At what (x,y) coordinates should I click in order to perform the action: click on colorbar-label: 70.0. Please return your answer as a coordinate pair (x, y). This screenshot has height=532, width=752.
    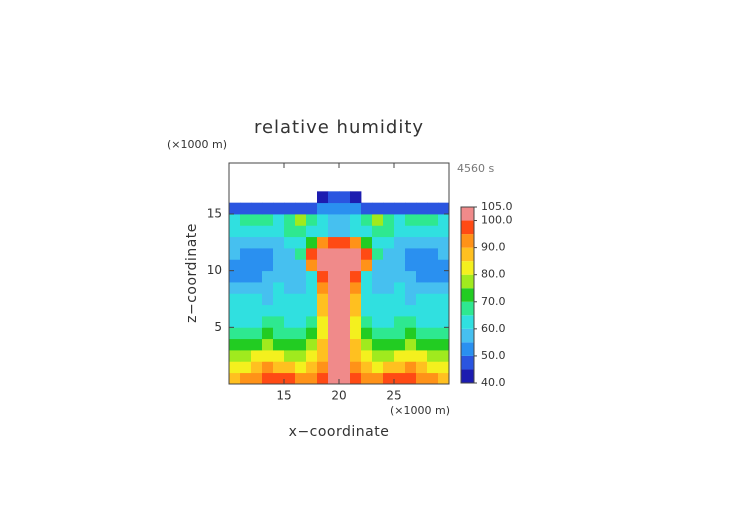
    Looking at the image, I should click on (493, 301).